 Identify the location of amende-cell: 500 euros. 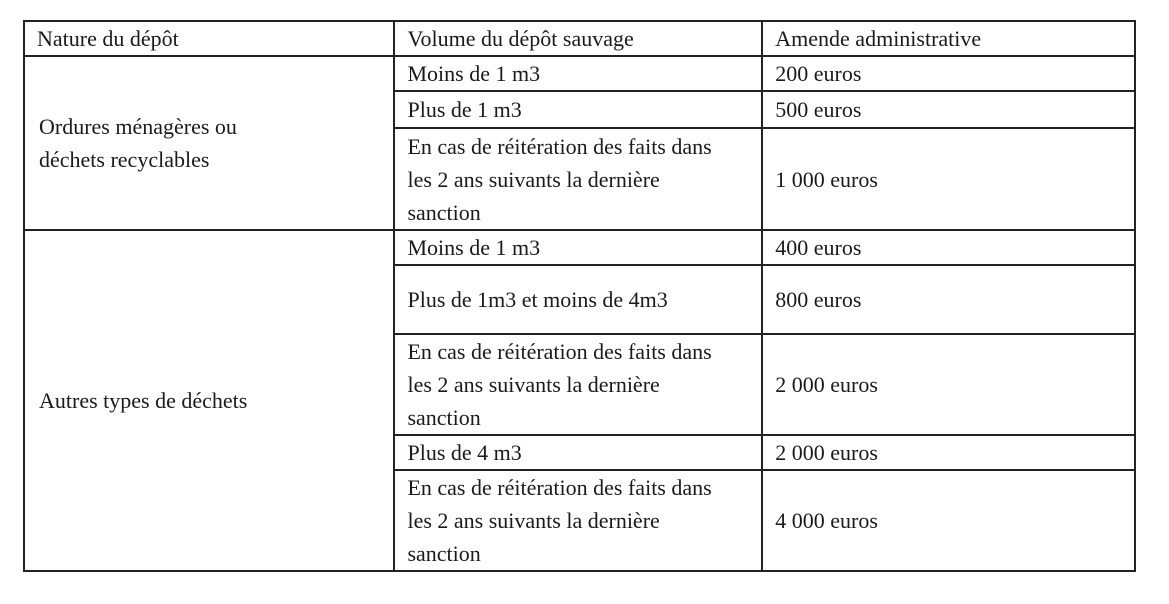
(948, 109).